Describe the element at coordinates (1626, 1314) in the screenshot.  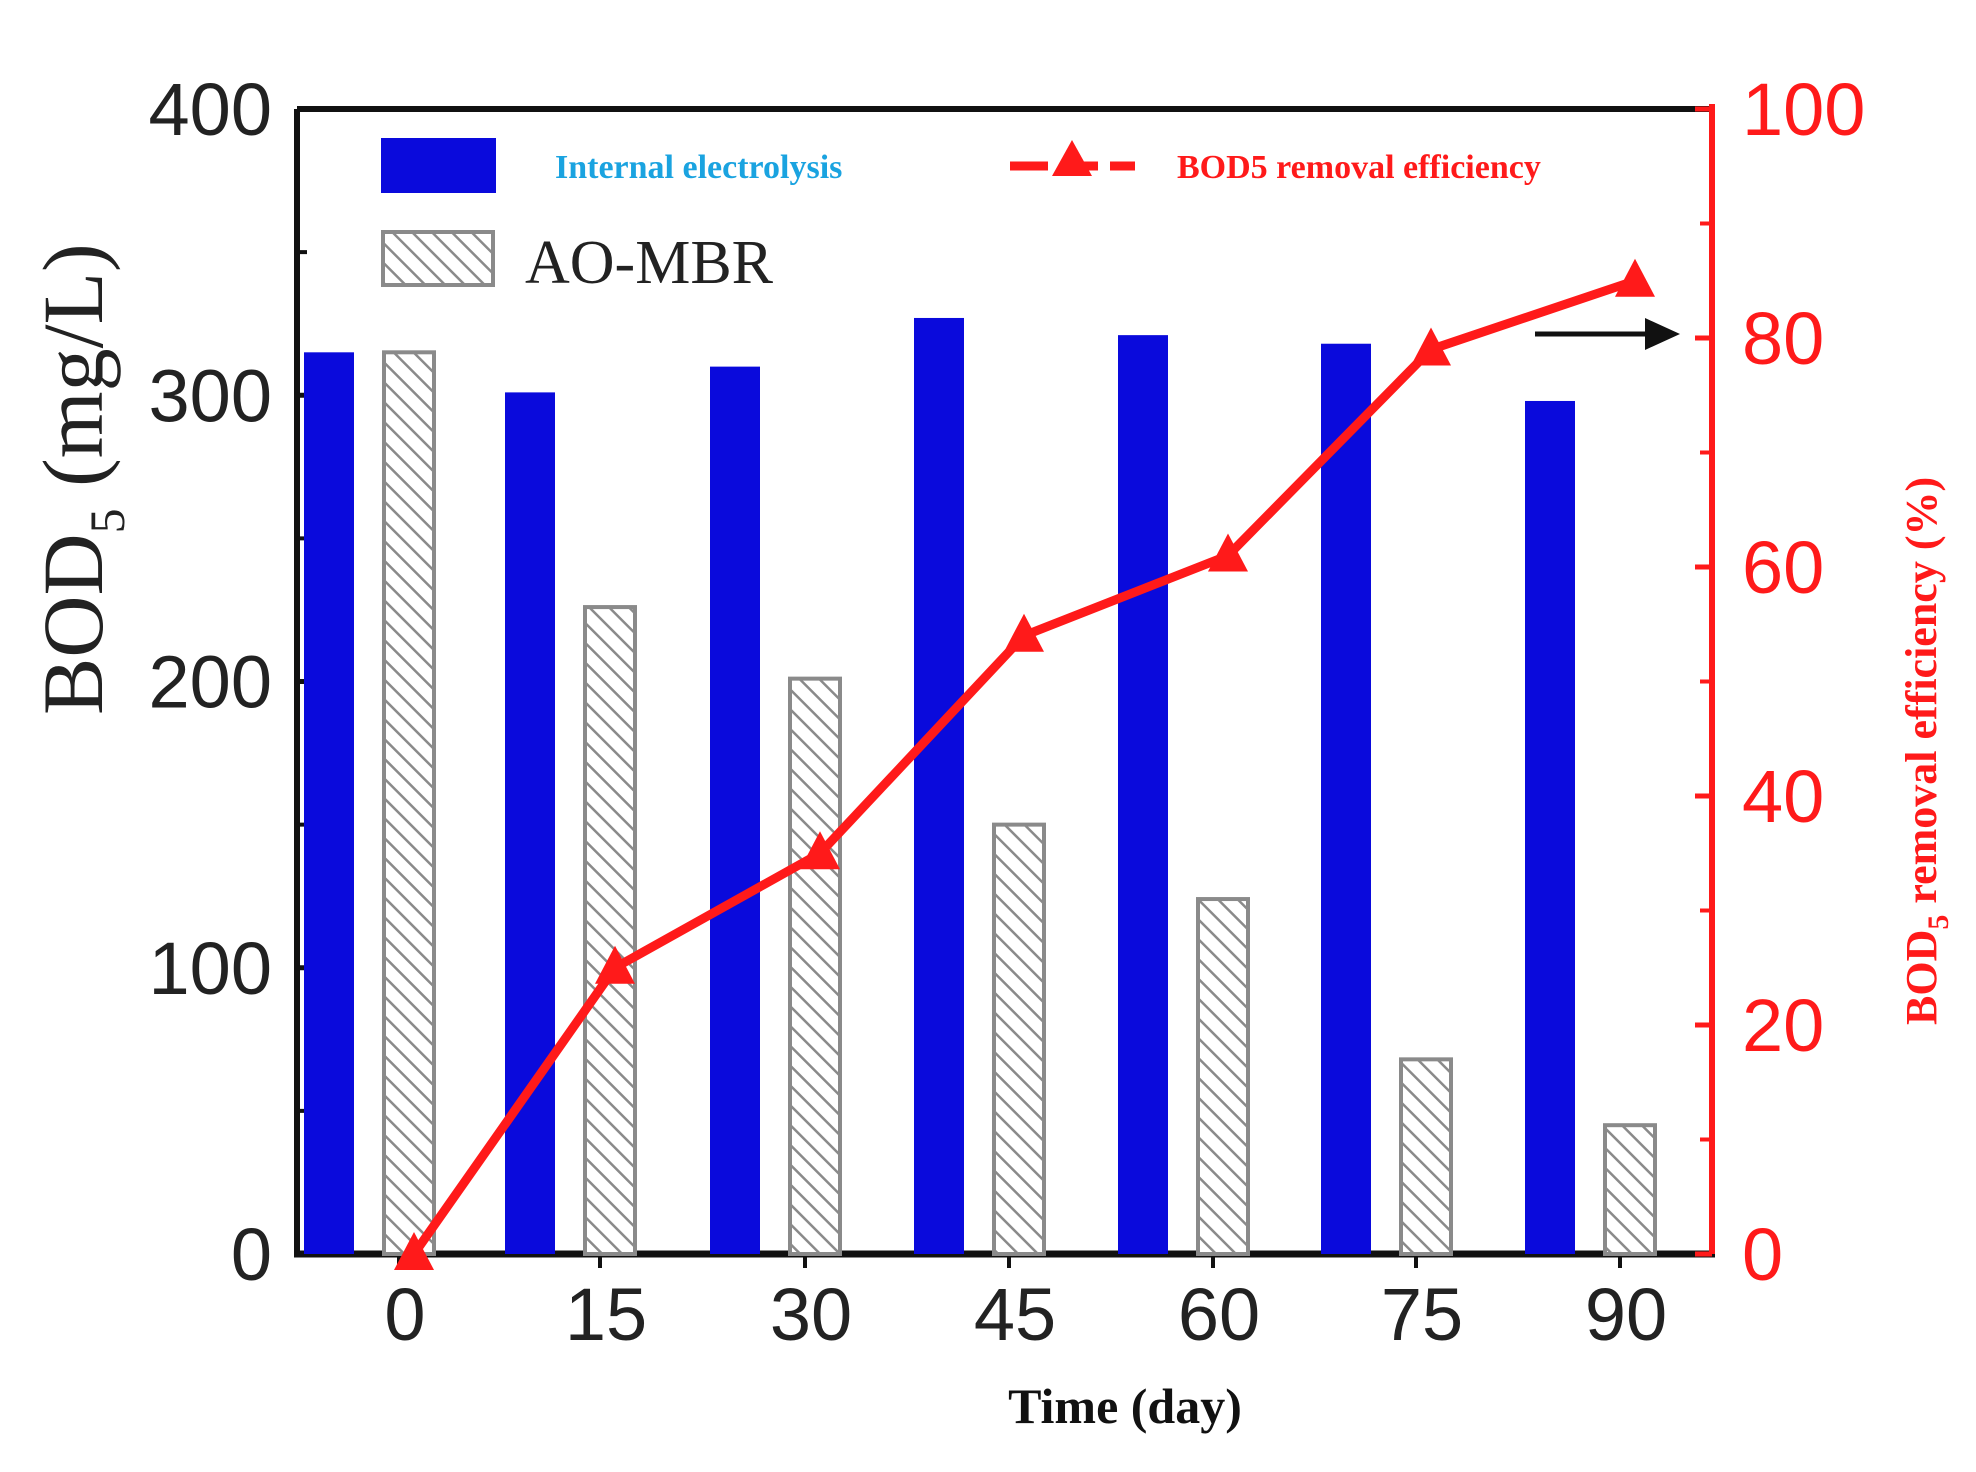
I see `x-tick-label: 90` at that location.